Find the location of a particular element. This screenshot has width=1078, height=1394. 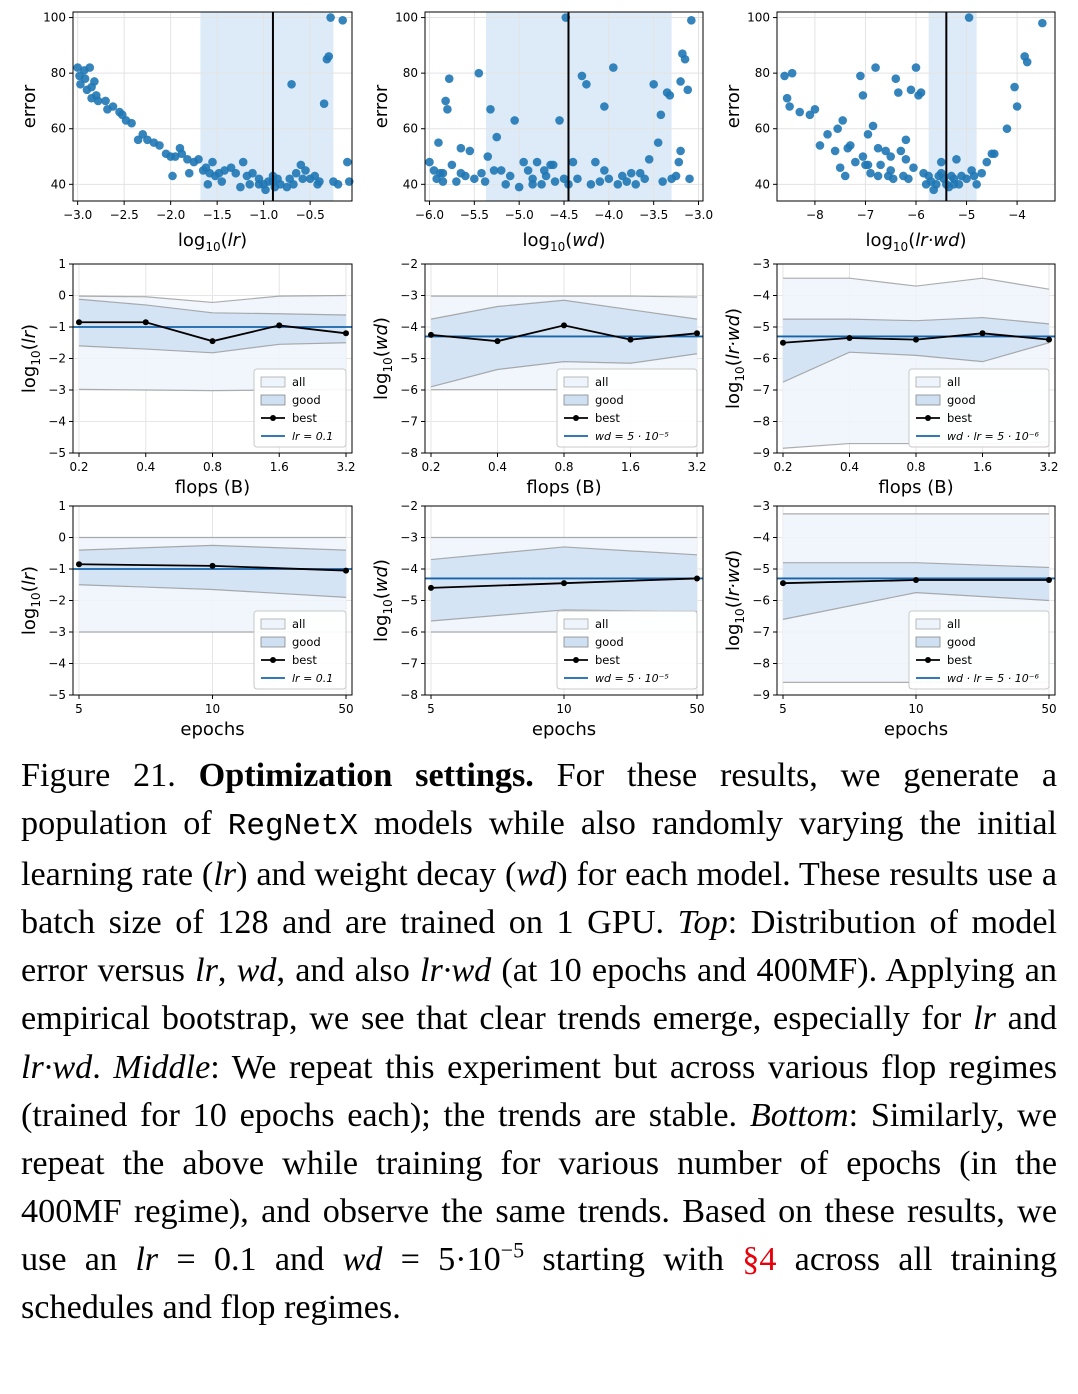

y-tick-label: 1 is located at coordinates (62, 506).